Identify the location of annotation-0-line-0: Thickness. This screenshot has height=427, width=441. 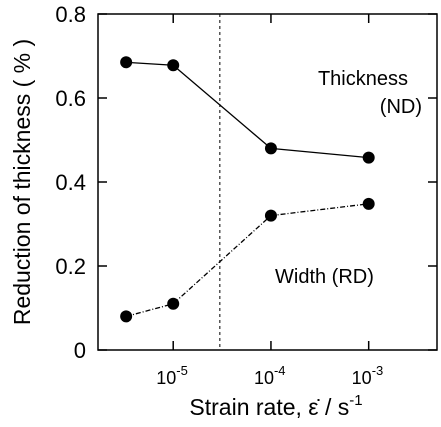
(363, 79).